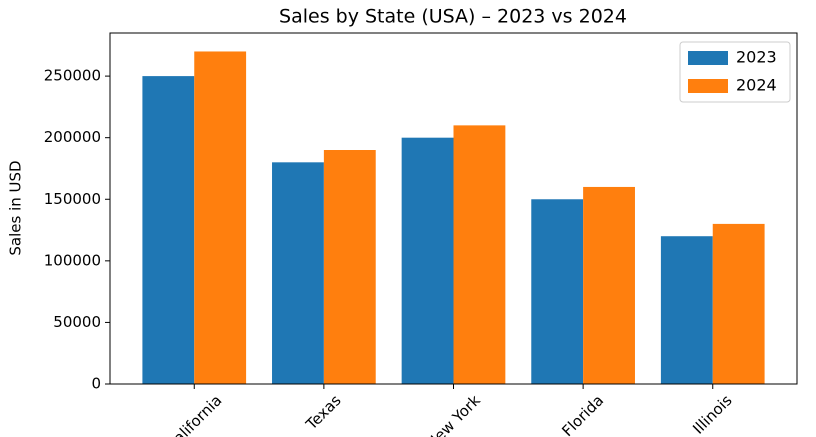  I want to click on y-axis-label: Sales in USD, so click(16, 207).